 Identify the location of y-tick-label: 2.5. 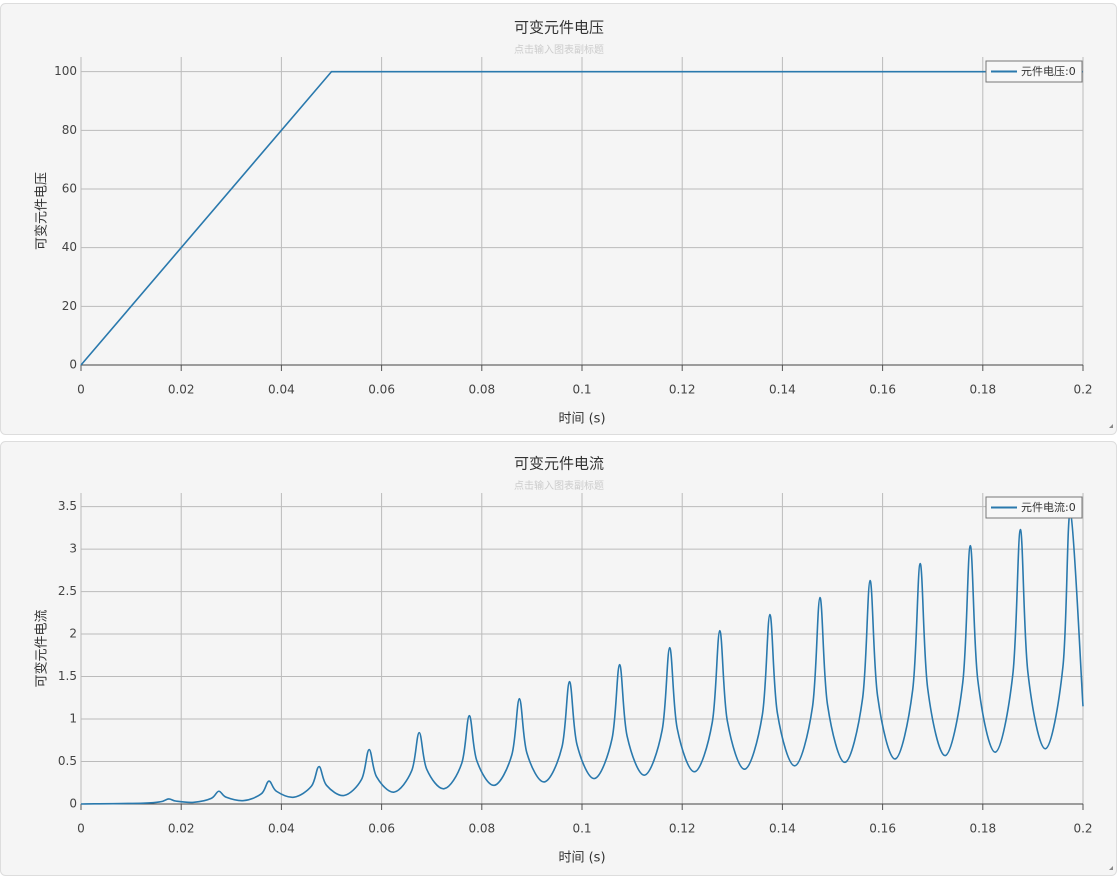
(67, 591).